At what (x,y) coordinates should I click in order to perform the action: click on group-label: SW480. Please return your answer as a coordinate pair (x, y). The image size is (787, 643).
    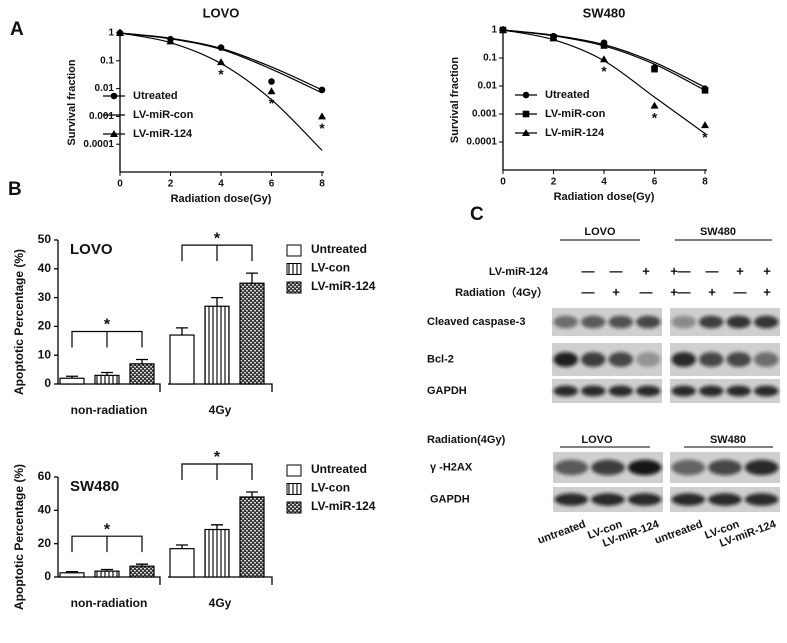
    Looking at the image, I should click on (728, 440).